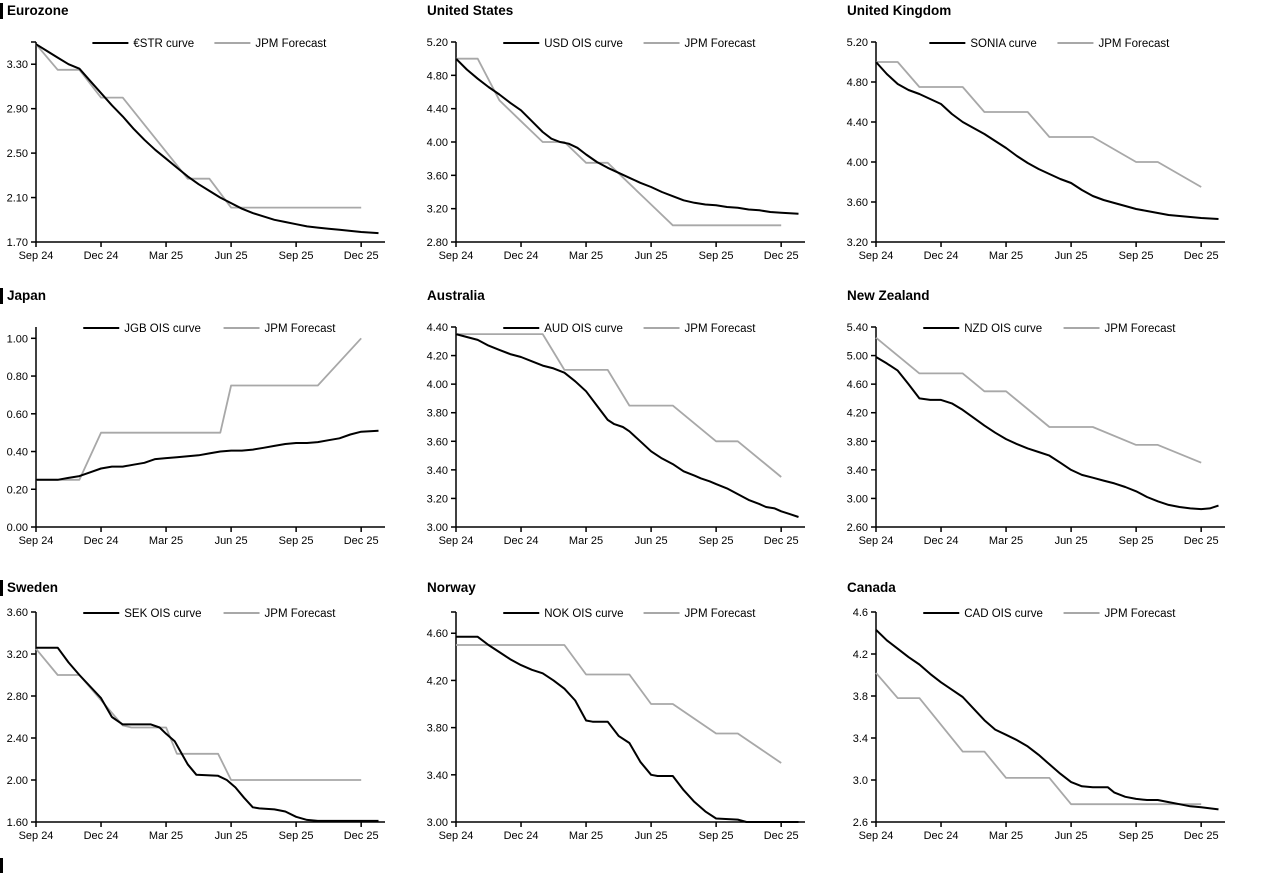 The image size is (1264, 873). I want to click on y-tick-label: 3.8, so click(860, 697).